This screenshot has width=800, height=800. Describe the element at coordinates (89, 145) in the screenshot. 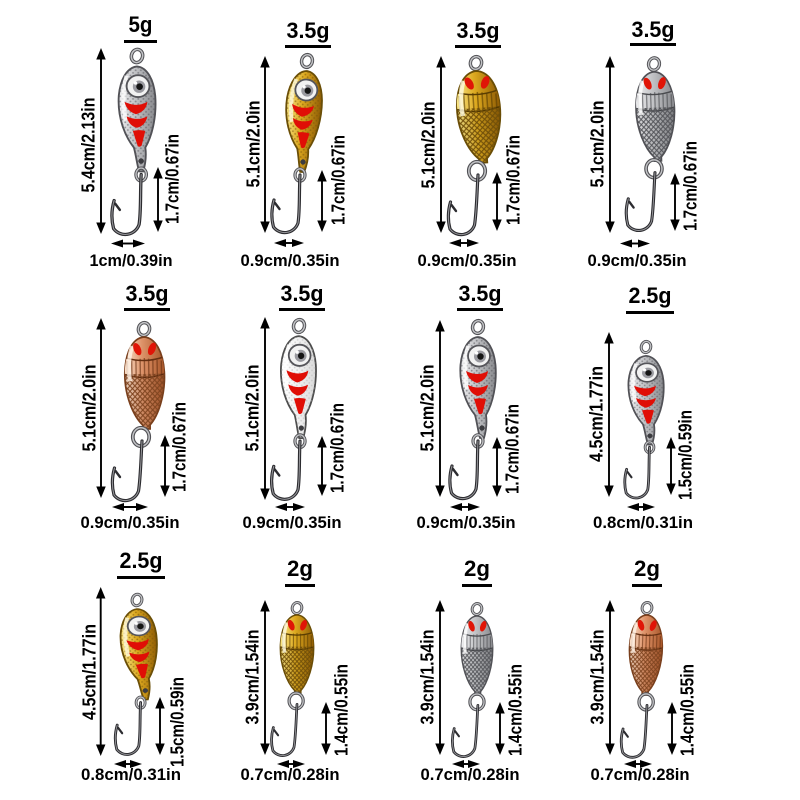

I see `svg-text: 5.4cm/2.13in` at that location.